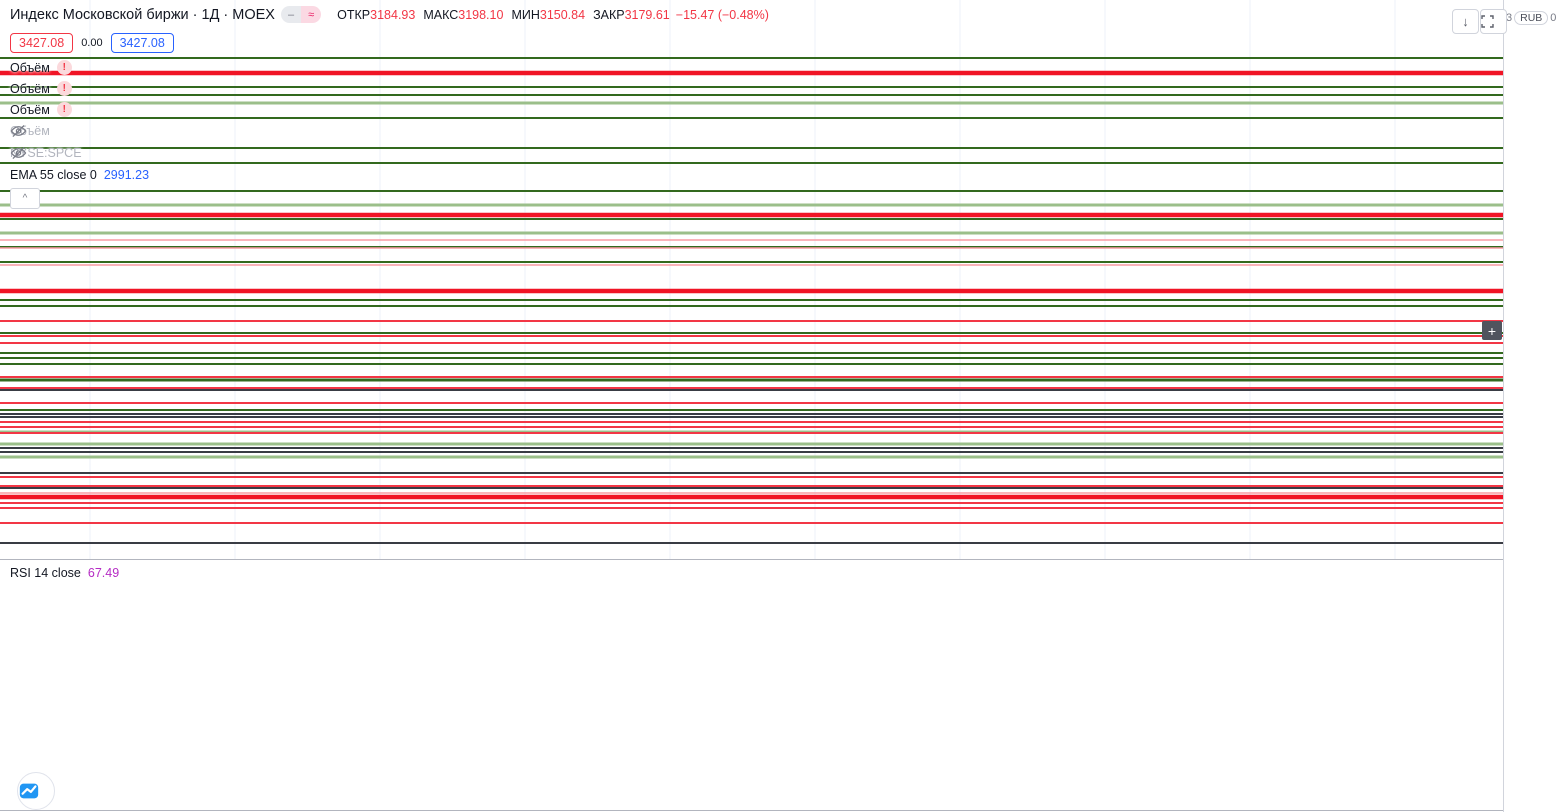 This screenshot has width=1557, height=812. I want to click on axis-unit-prefix: 3, so click(1509, 18).